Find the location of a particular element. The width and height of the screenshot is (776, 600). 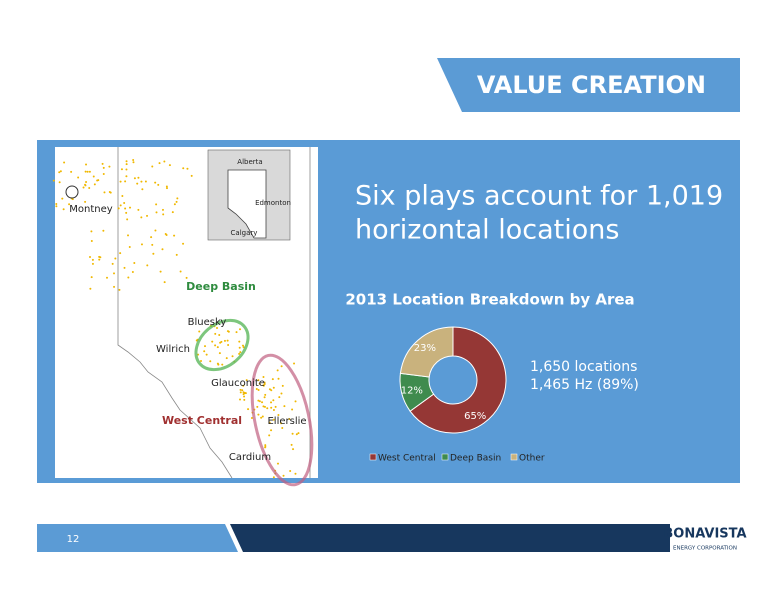

donut: 65% 12% 23% is located at coordinates (453, 380).